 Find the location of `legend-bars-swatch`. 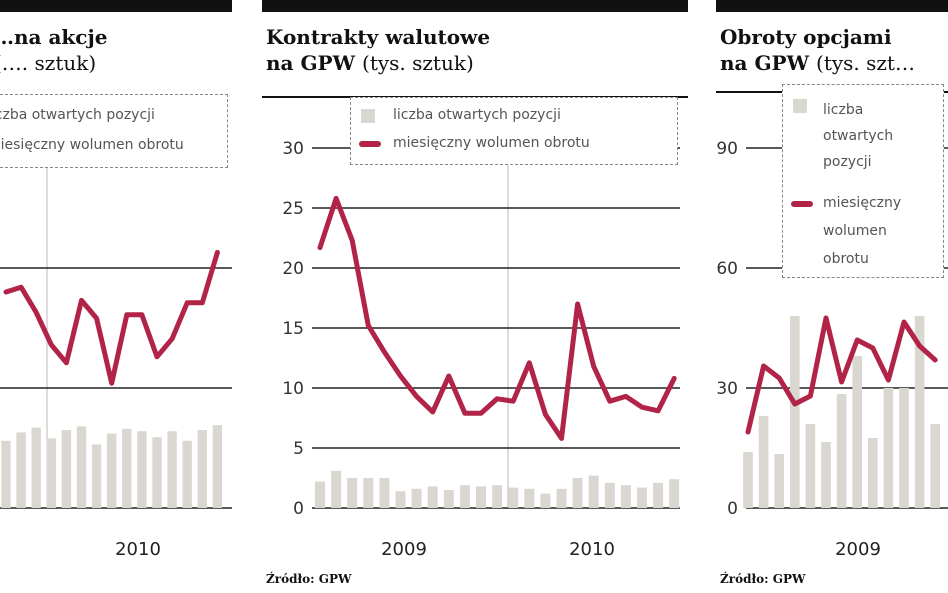

legend-bars-swatch is located at coordinates (800, 106).